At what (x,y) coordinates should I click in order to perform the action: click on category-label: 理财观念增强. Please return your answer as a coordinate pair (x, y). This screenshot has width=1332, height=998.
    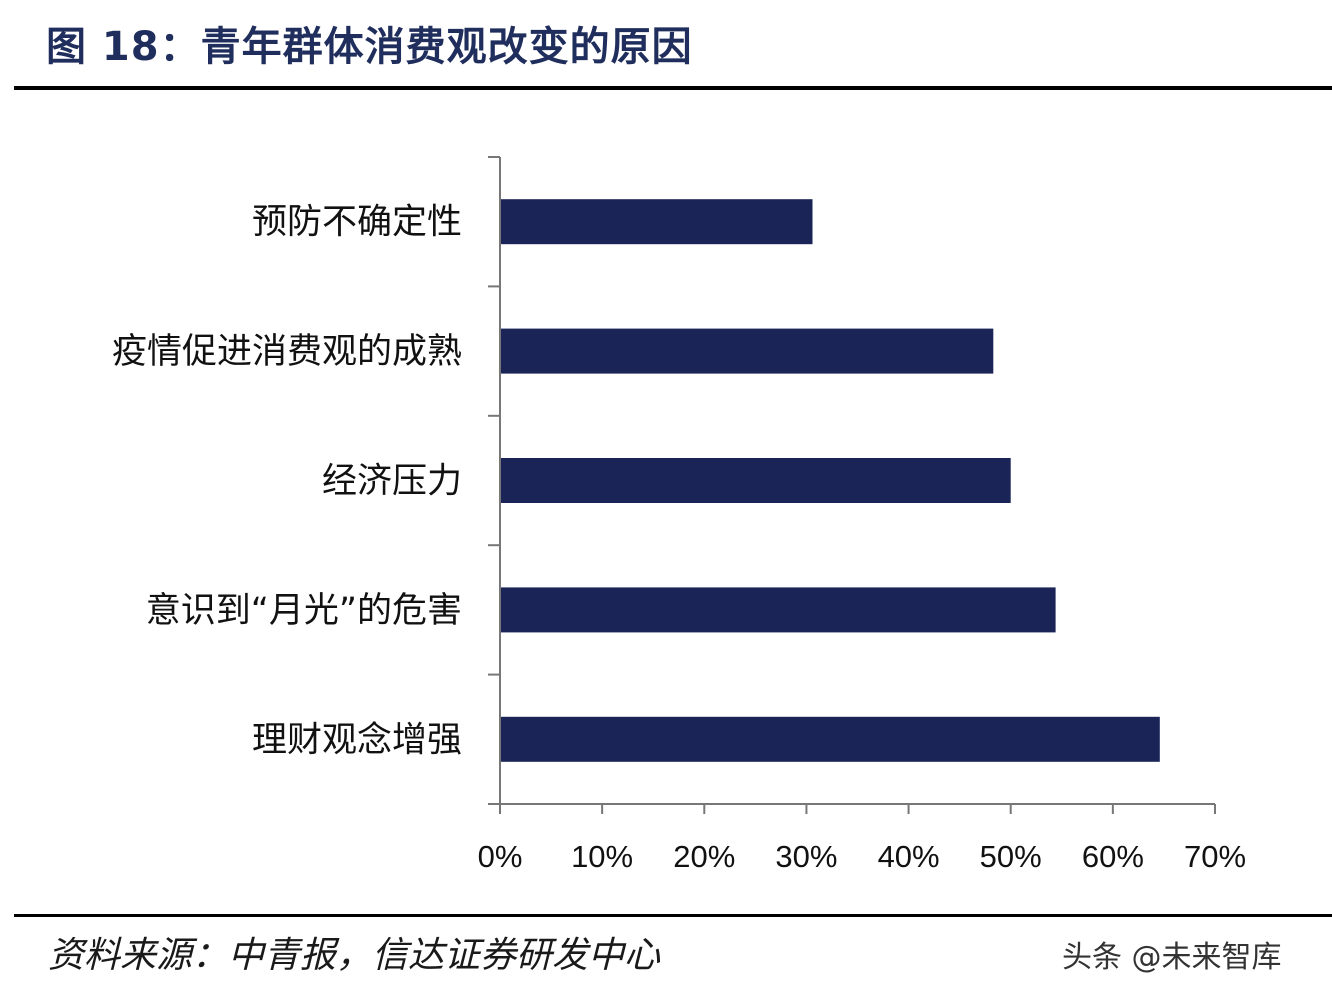
    Looking at the image, I should click on (357, 740).